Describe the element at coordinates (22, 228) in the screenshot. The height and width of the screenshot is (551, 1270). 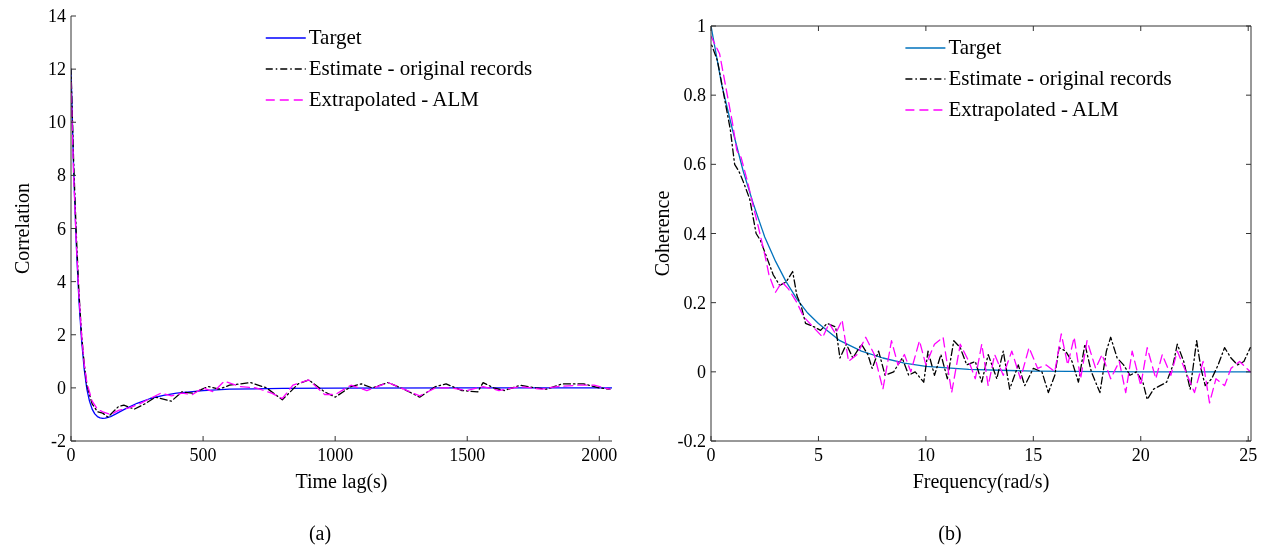
I see `y-axis-title: Correlation` at that location.